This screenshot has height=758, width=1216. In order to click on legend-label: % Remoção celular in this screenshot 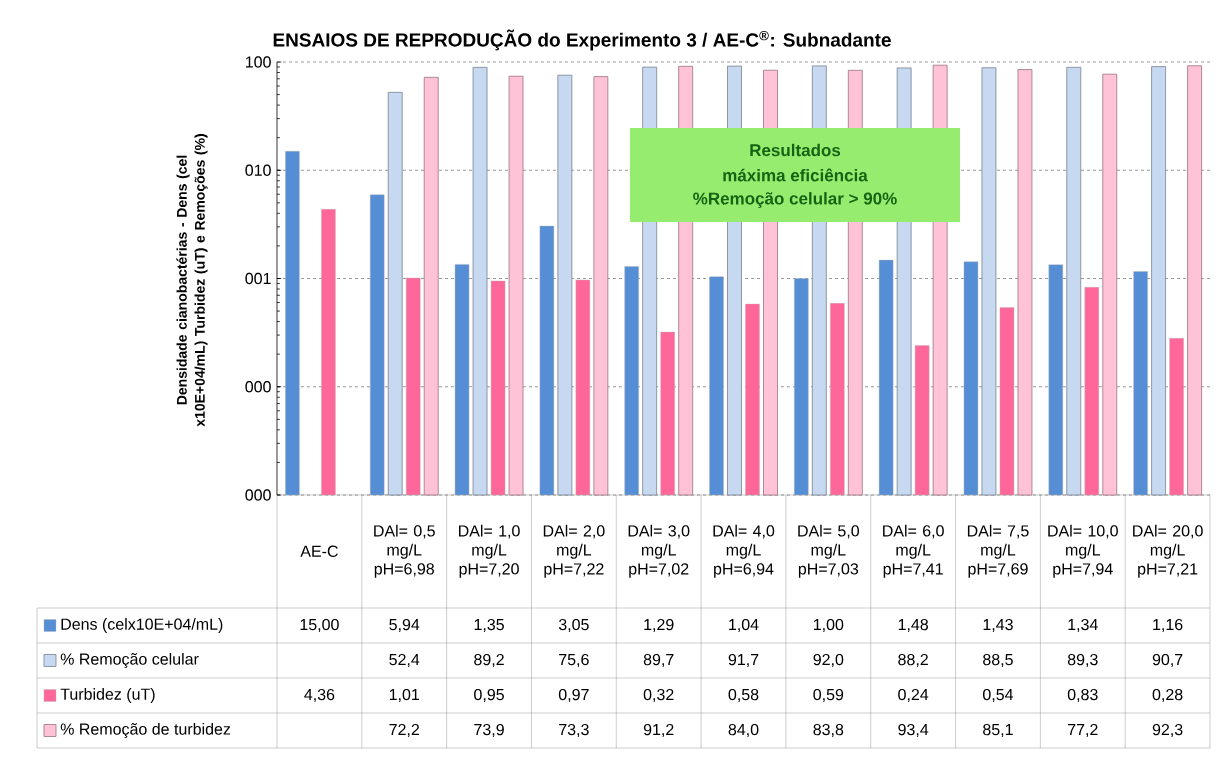, I will do `click(129, 660)`.